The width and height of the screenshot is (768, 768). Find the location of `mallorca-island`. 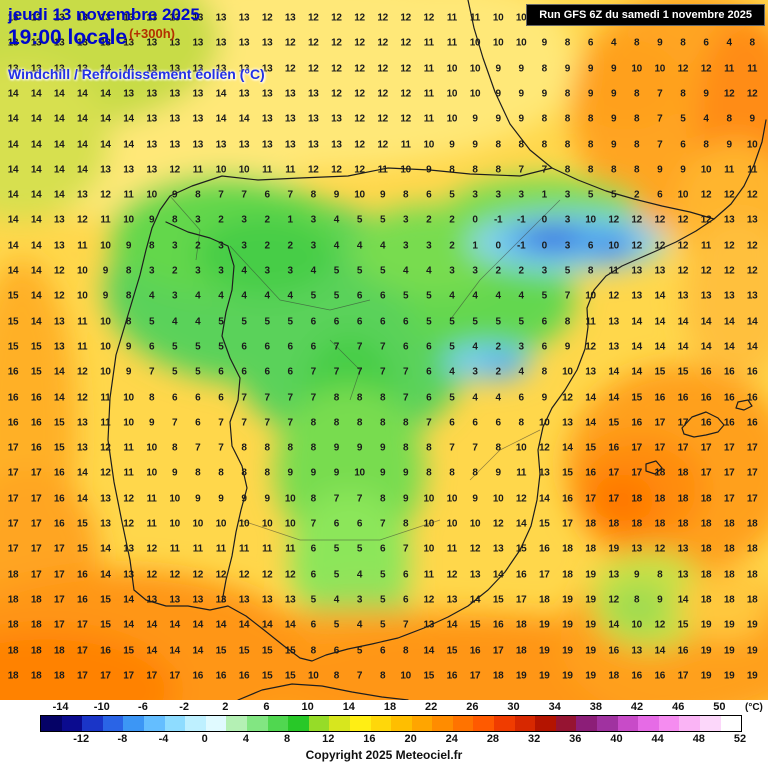

mallorca-island is located at coordinates (703, 424).